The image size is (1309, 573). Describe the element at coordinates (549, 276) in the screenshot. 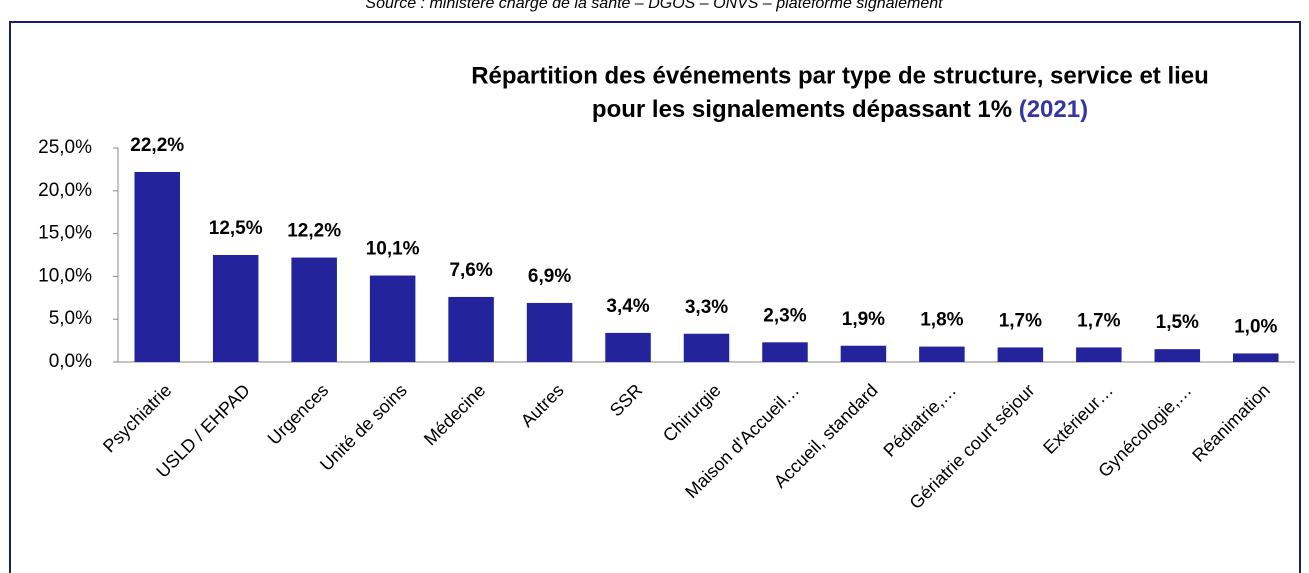

I see `value-label: 6,9%` at that location.